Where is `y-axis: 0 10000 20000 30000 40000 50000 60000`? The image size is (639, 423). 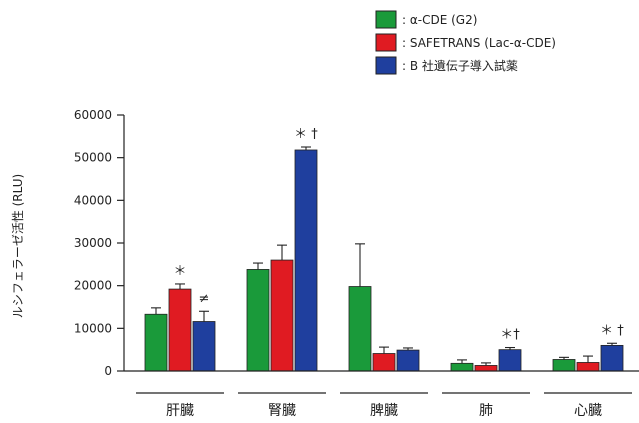 y-axis: 0 10000 20000 30000 40000 50000 60000 is located at coordinates (99, 243).